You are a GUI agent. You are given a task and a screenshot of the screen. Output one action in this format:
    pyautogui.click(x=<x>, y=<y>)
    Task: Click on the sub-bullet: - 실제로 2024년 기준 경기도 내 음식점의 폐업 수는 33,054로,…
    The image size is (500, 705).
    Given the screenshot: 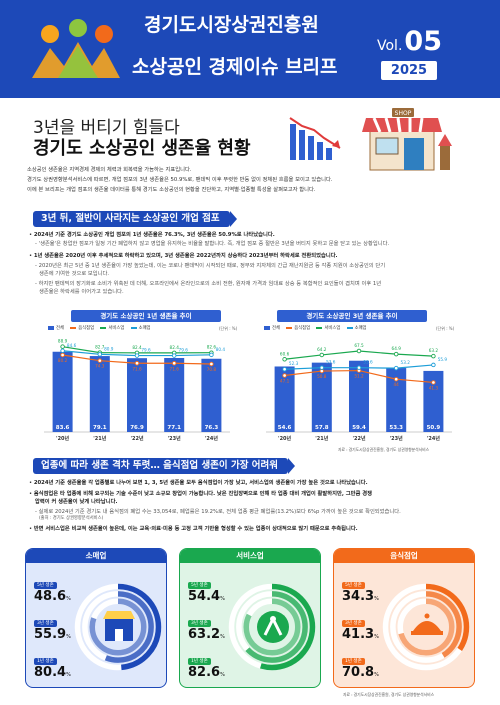 What is the action you would take?
    pyautogui.click(x=218, y=512)
    